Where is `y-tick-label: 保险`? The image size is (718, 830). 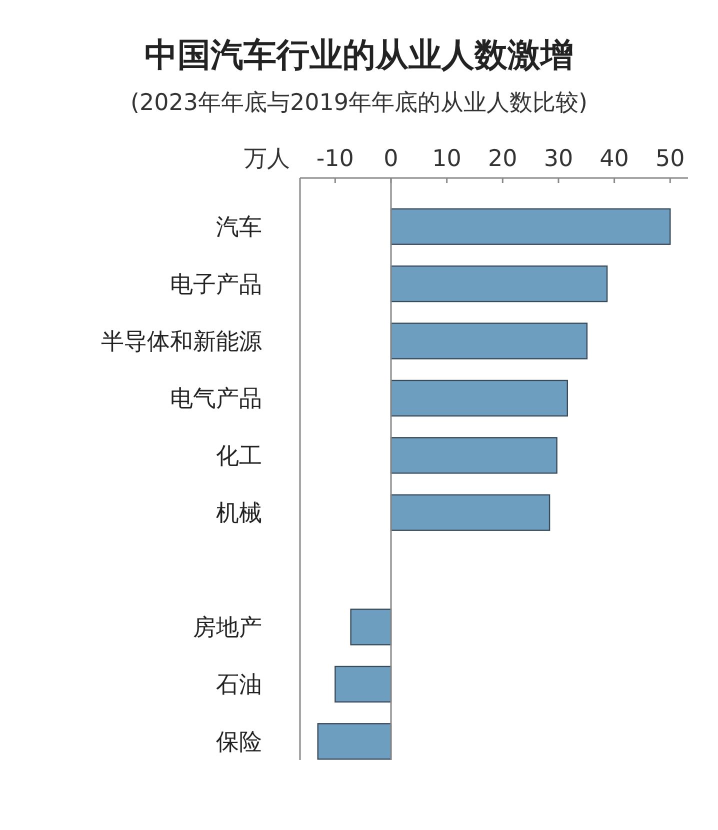 y-tick-label: 保险 is located at coordinates (239, 742).